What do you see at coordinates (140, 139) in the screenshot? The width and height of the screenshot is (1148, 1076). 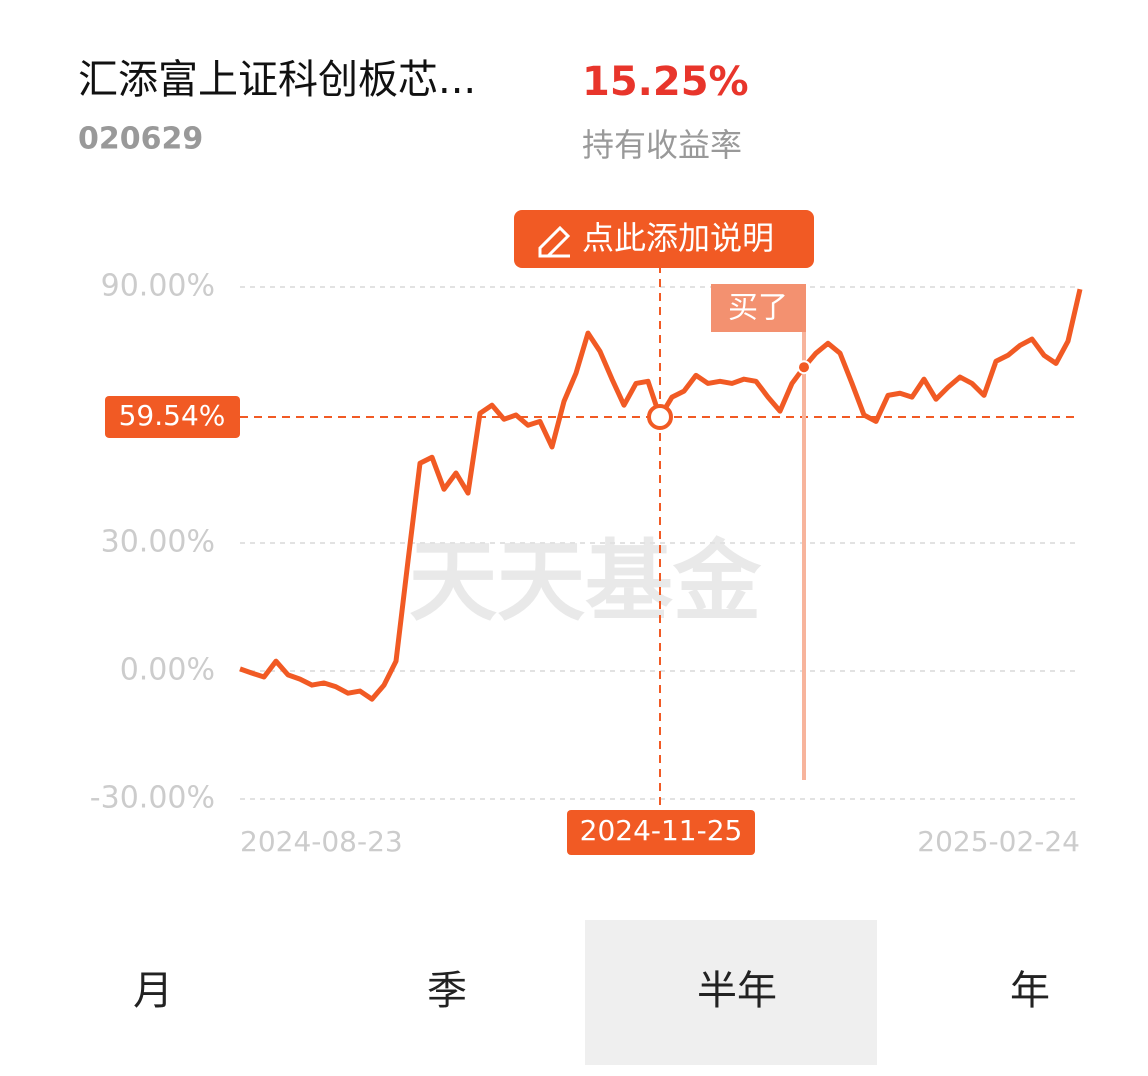 I see `fund-code: 020629` at bounding box center [140, 139].